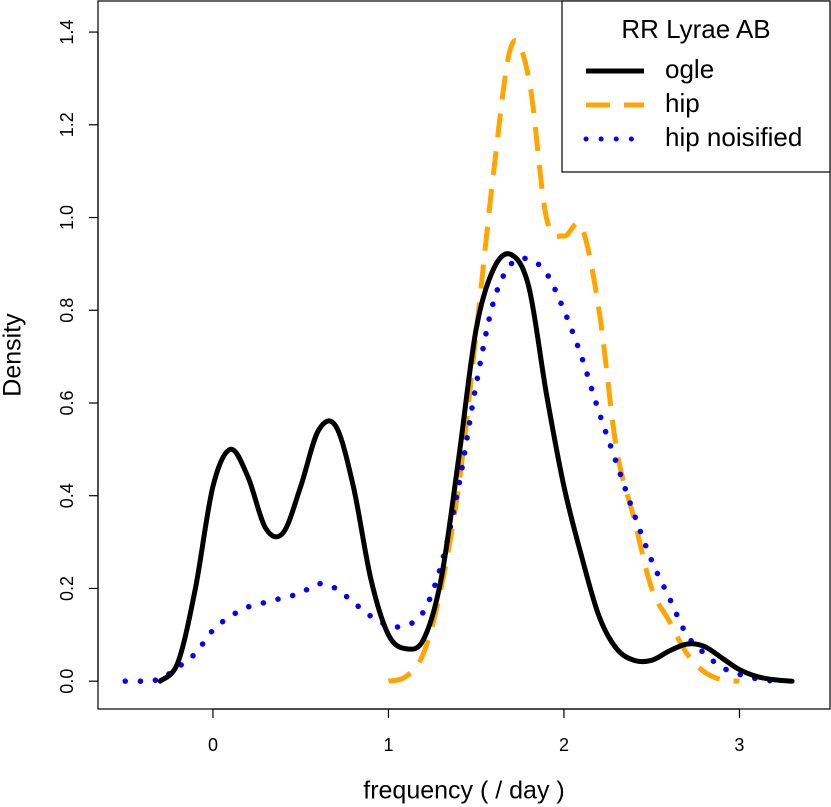 The height and width of the screenshot is (807, 831). What do you see at coordinates (67, 217) in the screenshot?
I see `y-tick-label: 1.0` at bounding box center [67, 217].